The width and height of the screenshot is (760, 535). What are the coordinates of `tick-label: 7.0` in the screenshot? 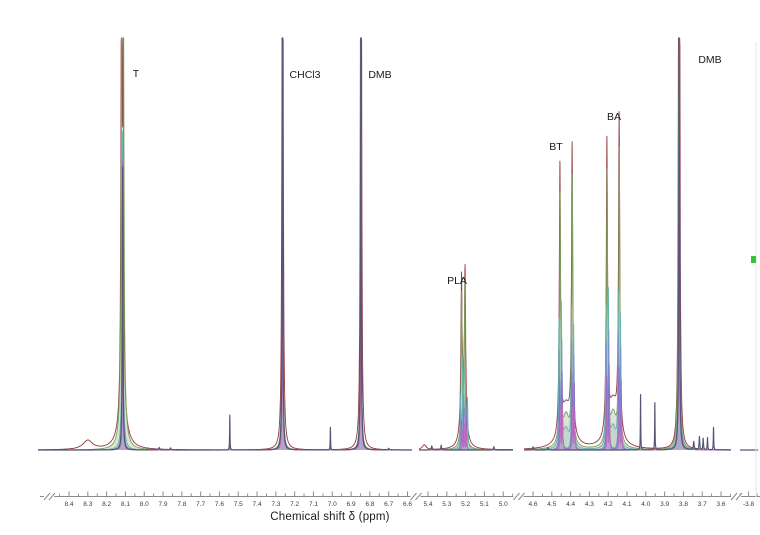 It's located at (332, 504).